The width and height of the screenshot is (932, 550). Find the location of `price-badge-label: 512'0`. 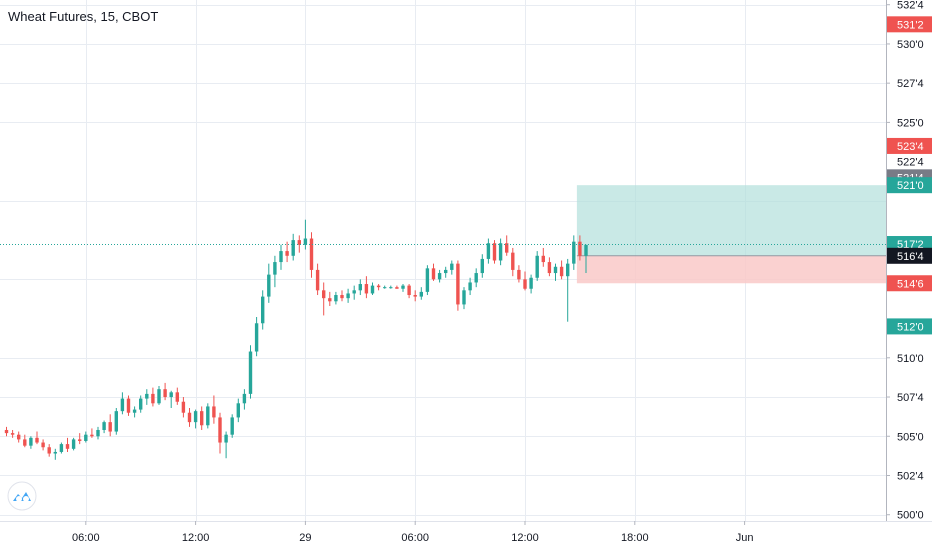

price-badge-label: 512'0 is located at coordinates (910, 327).